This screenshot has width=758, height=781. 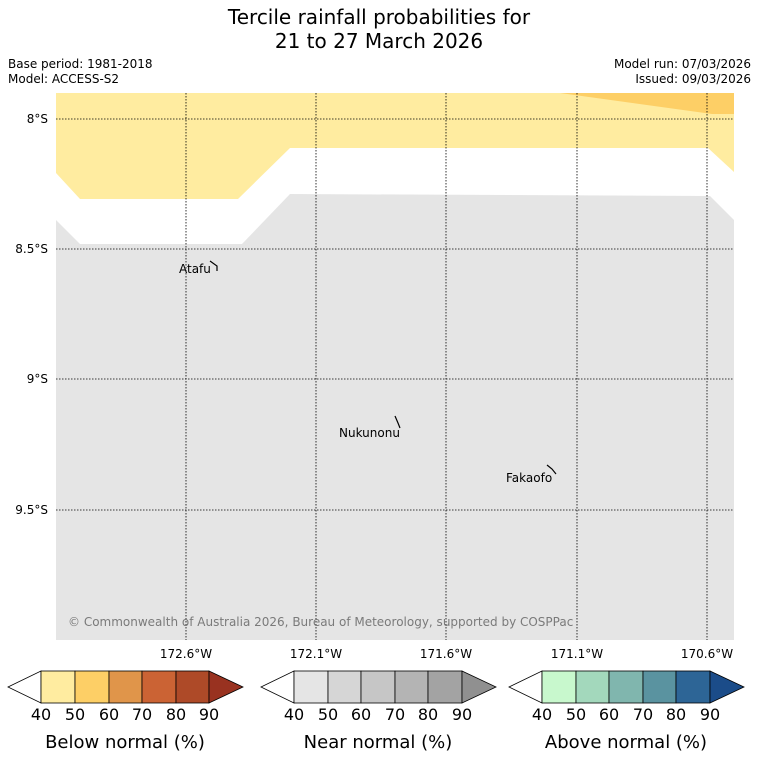 What do you see at coordinates (395, 714) in the screenshot?
I see `legend-near-tick-70: 70` at bounding box center [395, 714].